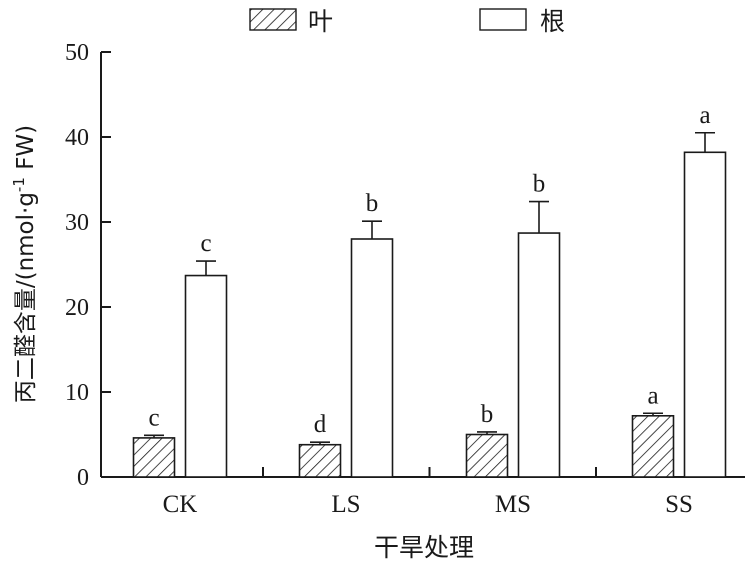  I want to click on y-tick-label: 40, so click(77, 138).